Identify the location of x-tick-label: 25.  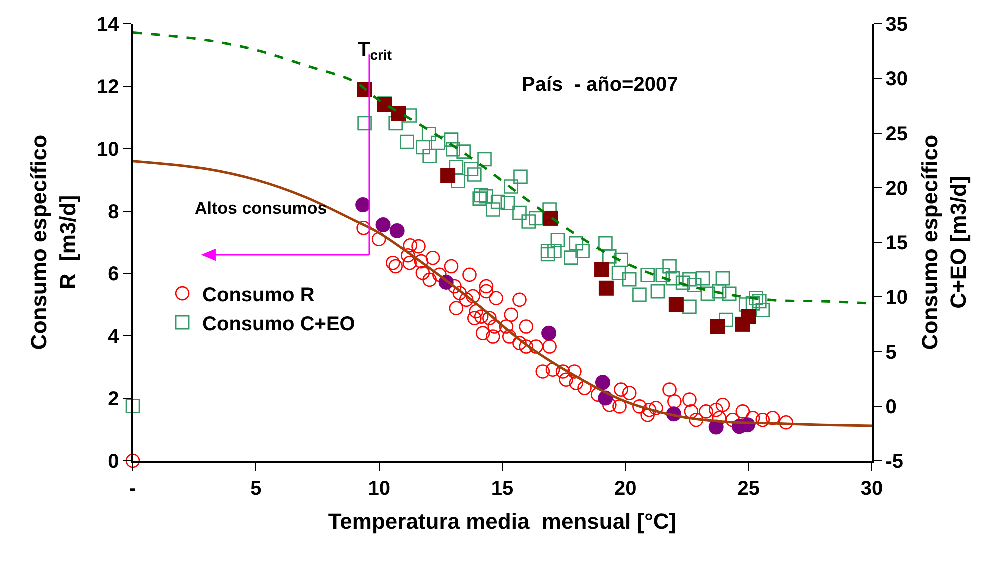
(749, 489).